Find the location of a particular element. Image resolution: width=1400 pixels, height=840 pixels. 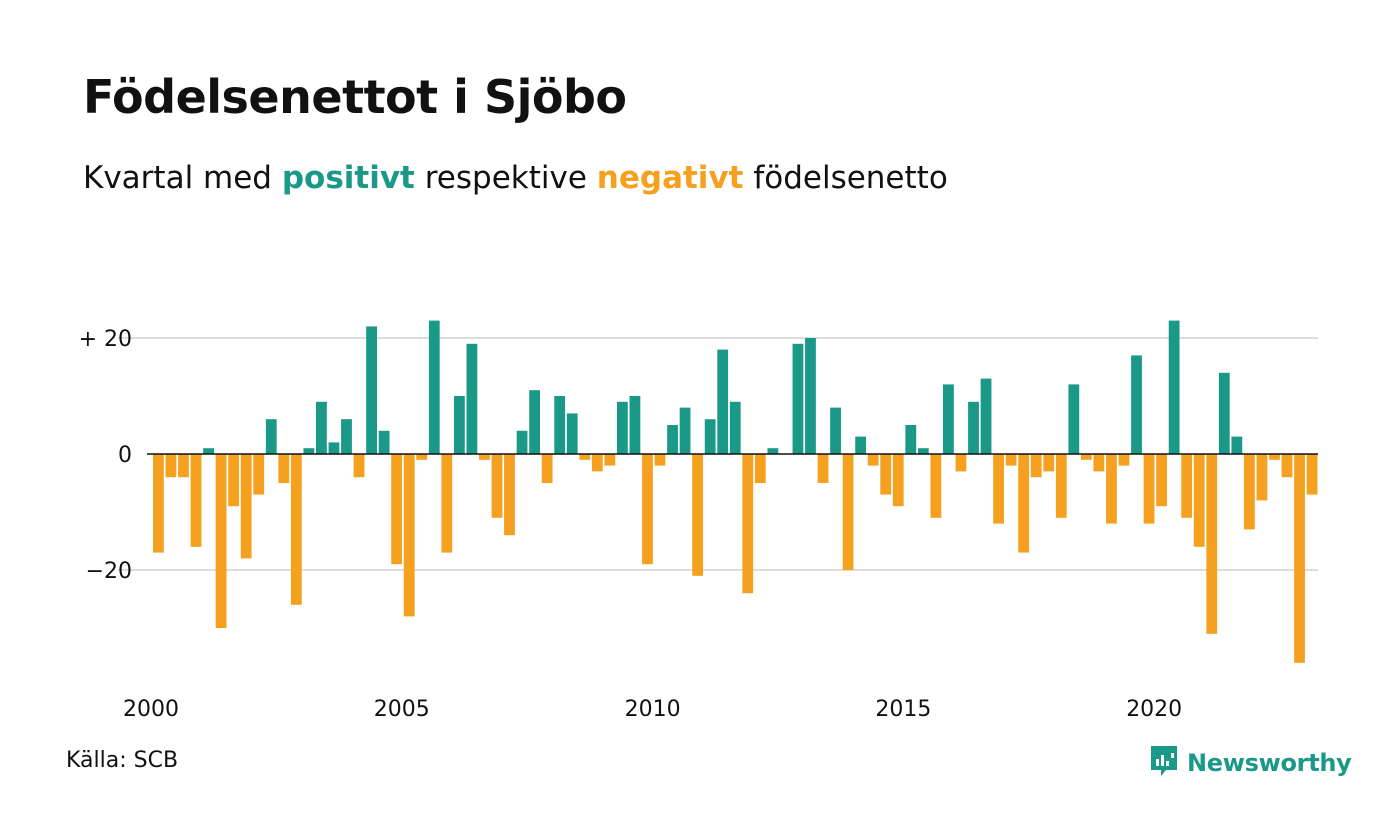

x-tick-label: 2010 is located at coordinates (653, 709).